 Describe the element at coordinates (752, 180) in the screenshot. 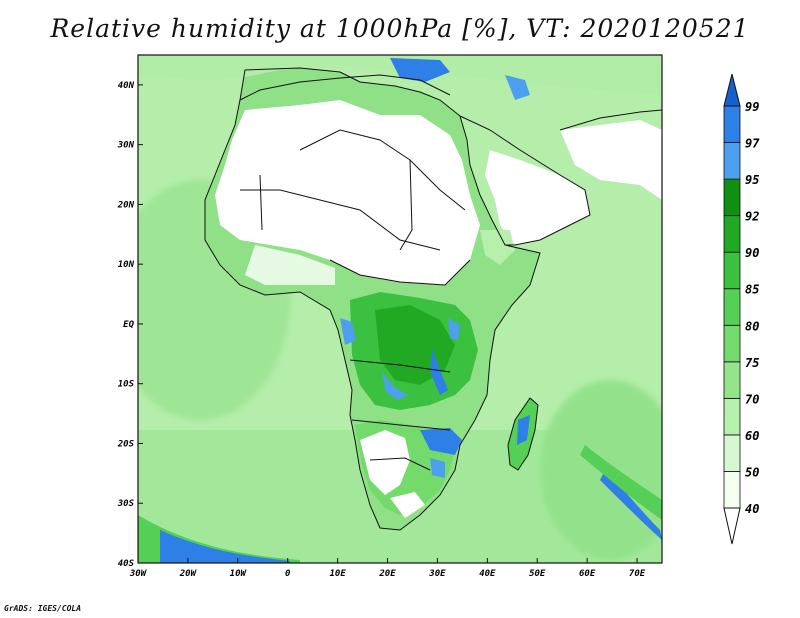

I see `colorbar-label: 95` at that location.